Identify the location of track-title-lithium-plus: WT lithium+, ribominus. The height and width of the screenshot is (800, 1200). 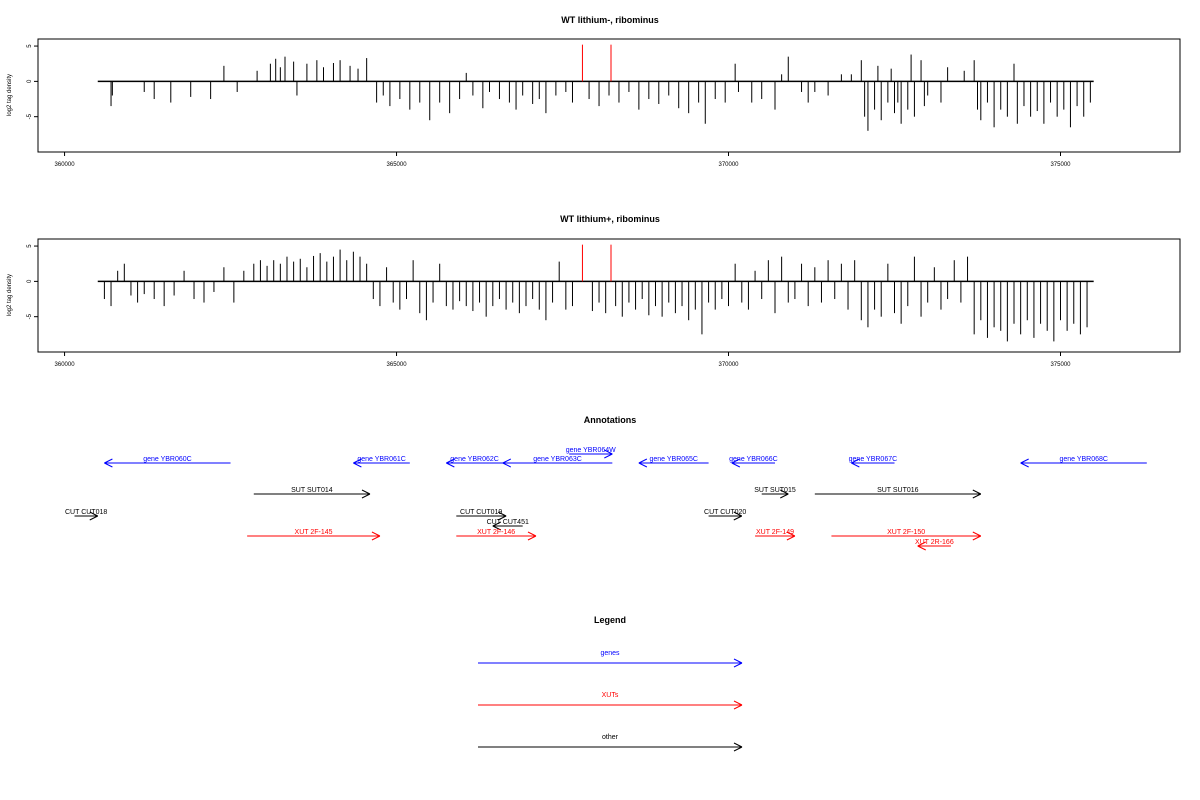
(610, 219).